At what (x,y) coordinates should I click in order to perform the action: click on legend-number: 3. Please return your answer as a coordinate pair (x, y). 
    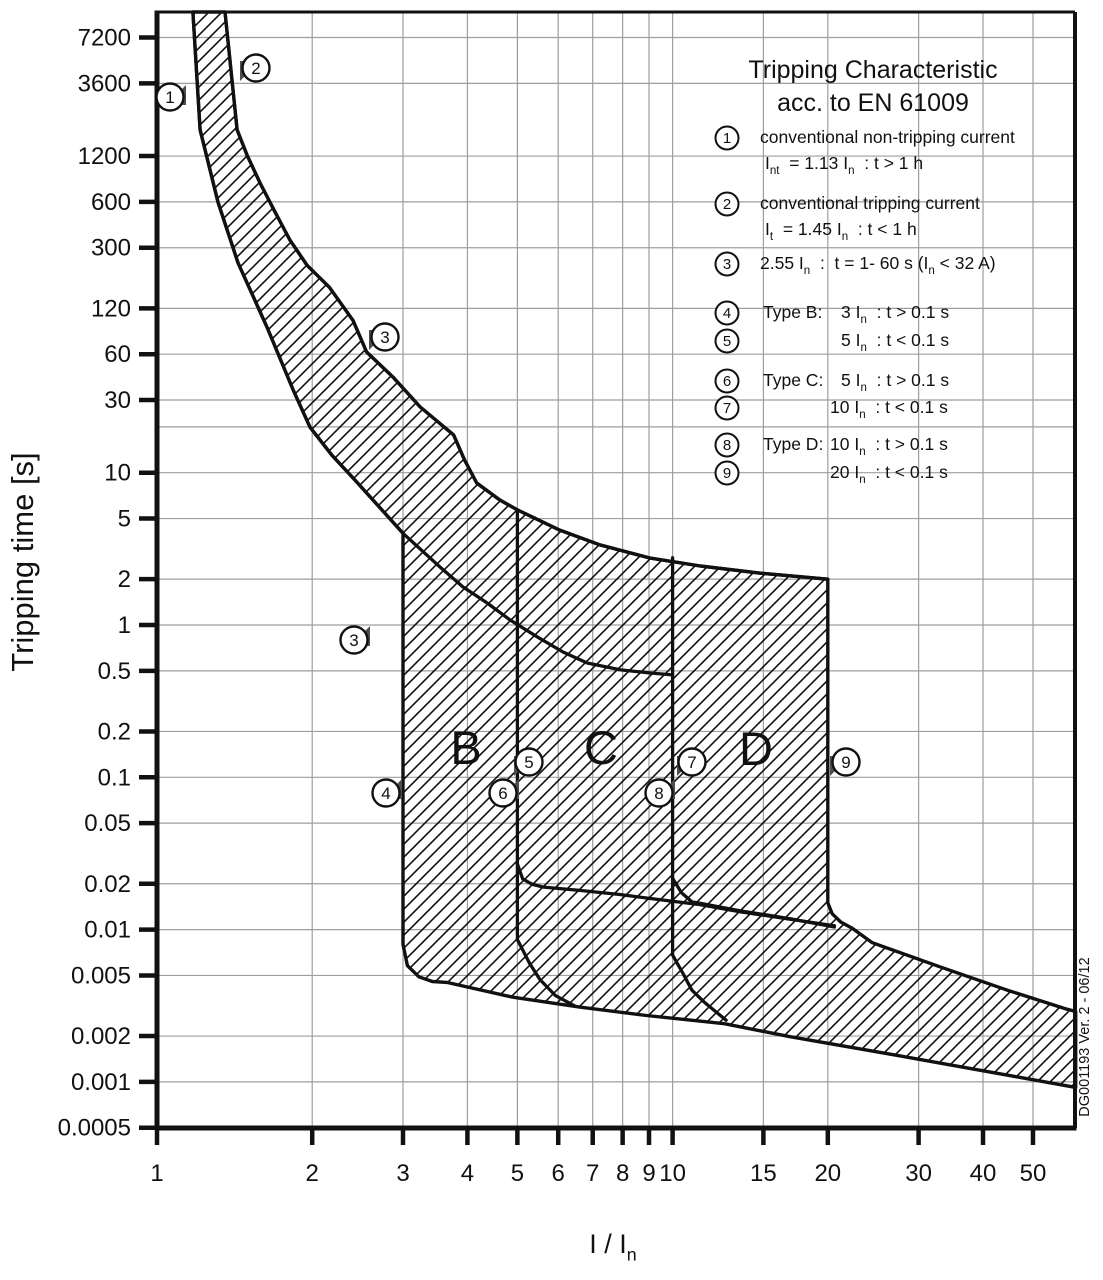
    Looking at the image, I should click on (727, 264).